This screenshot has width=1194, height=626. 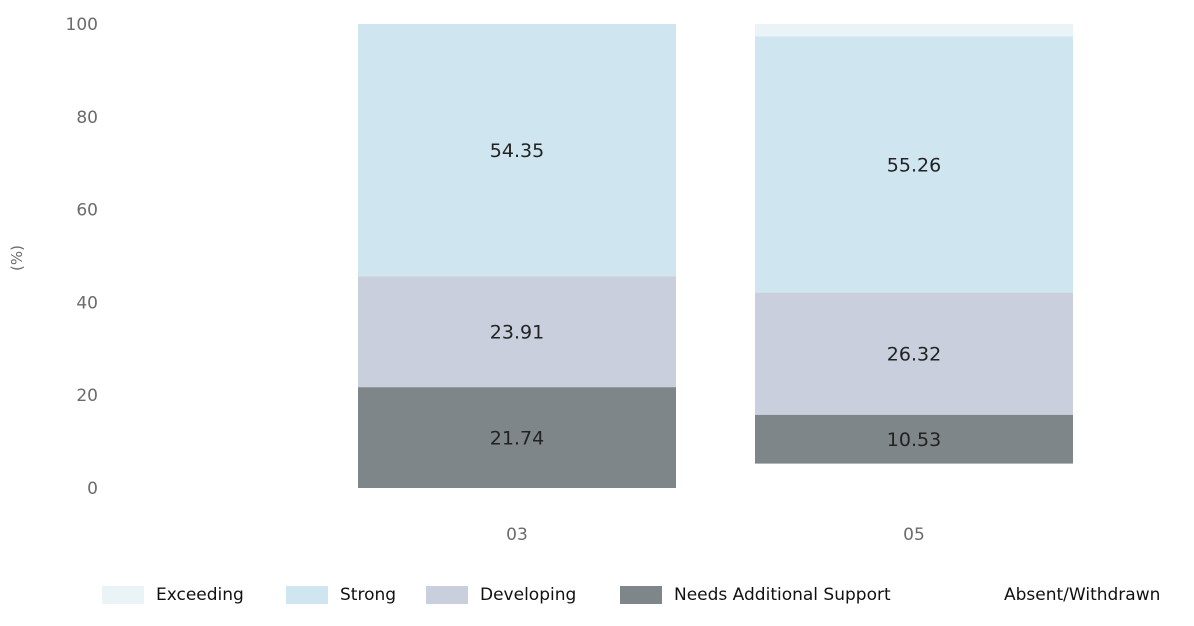 I want to click on legend-item-label: Needs Additional Support, so click(x=782, y=595).